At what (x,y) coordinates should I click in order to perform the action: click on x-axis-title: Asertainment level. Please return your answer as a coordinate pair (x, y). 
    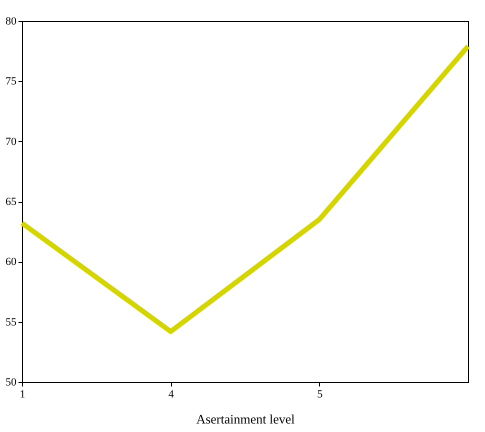
    Looking at the image, I should click on (246, 419).